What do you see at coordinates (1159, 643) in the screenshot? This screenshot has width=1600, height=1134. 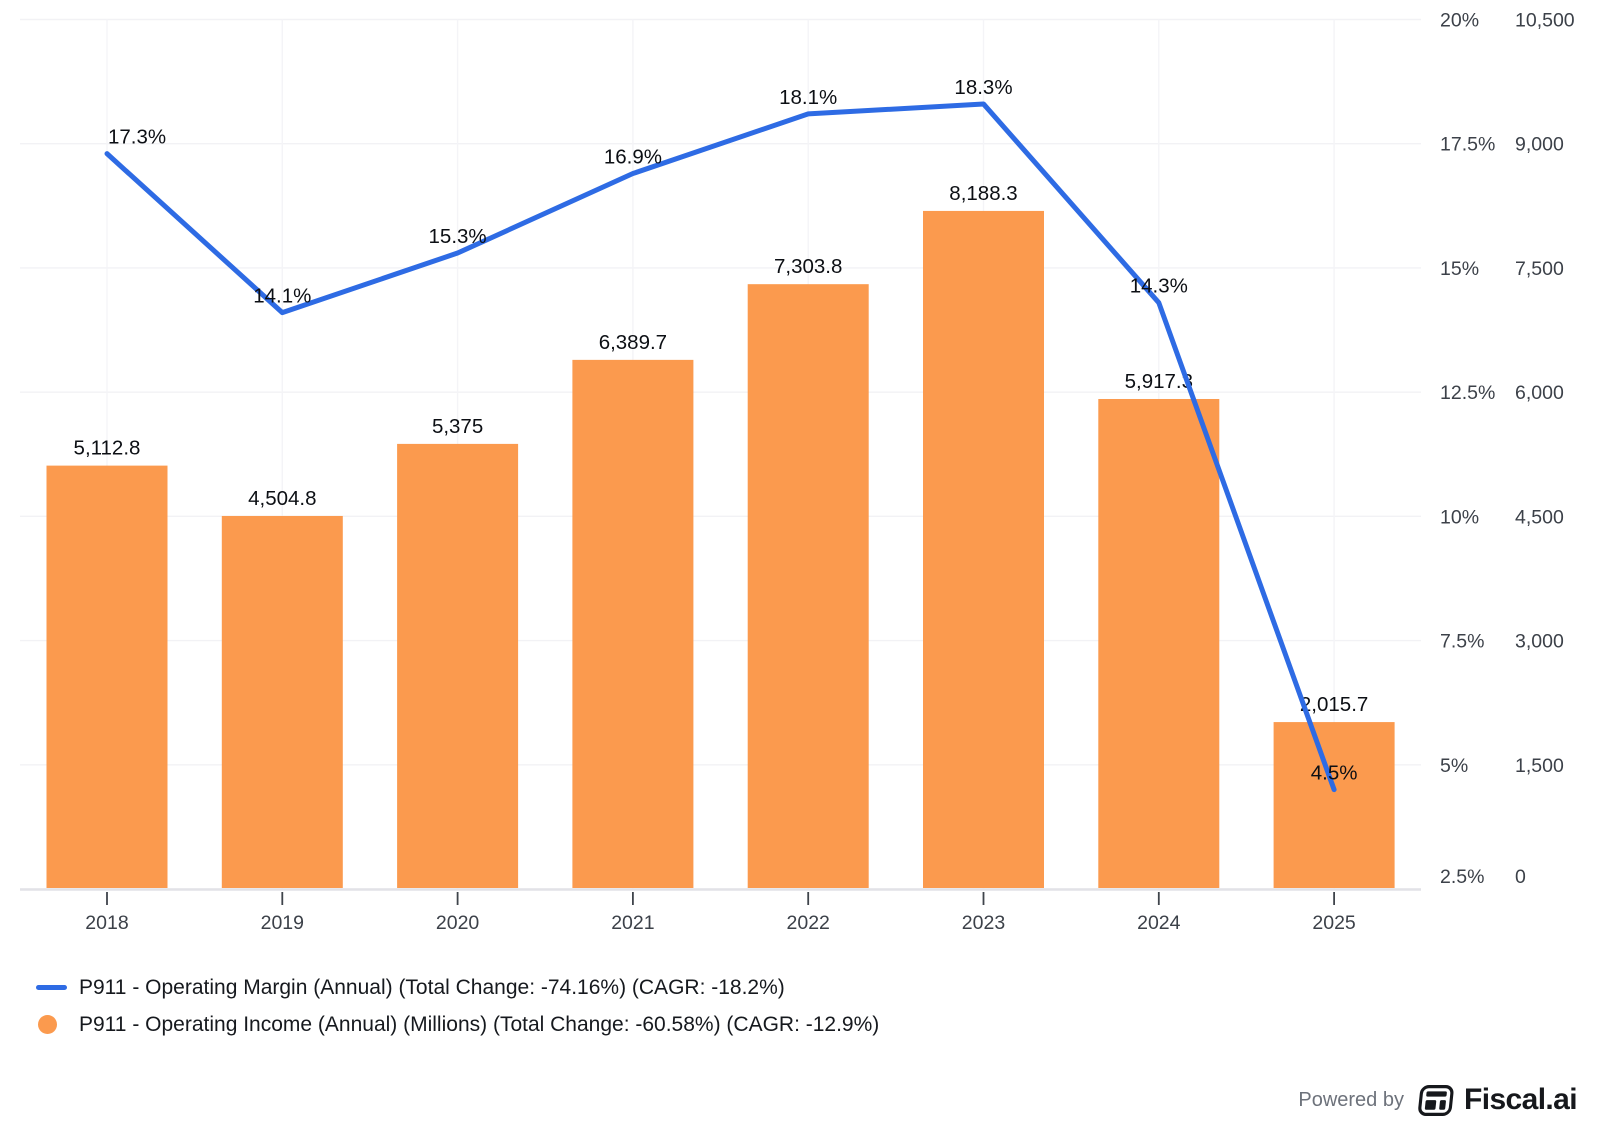 I see `bar-2024` at bounding box center [1159, 643].